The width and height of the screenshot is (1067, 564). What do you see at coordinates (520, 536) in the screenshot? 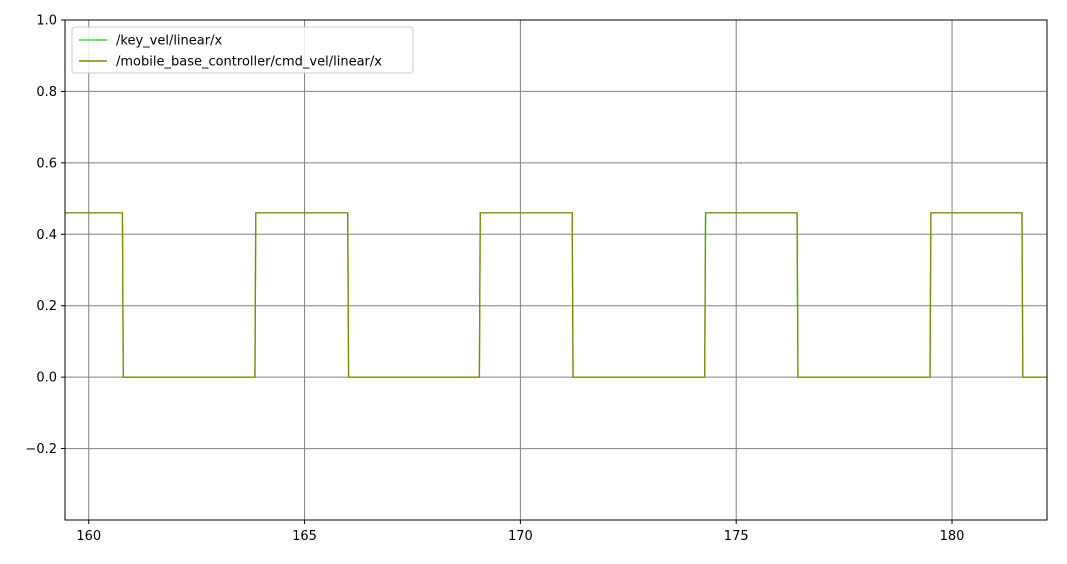
I see `x-tick-label: 170` at bounding box center [520, 536].